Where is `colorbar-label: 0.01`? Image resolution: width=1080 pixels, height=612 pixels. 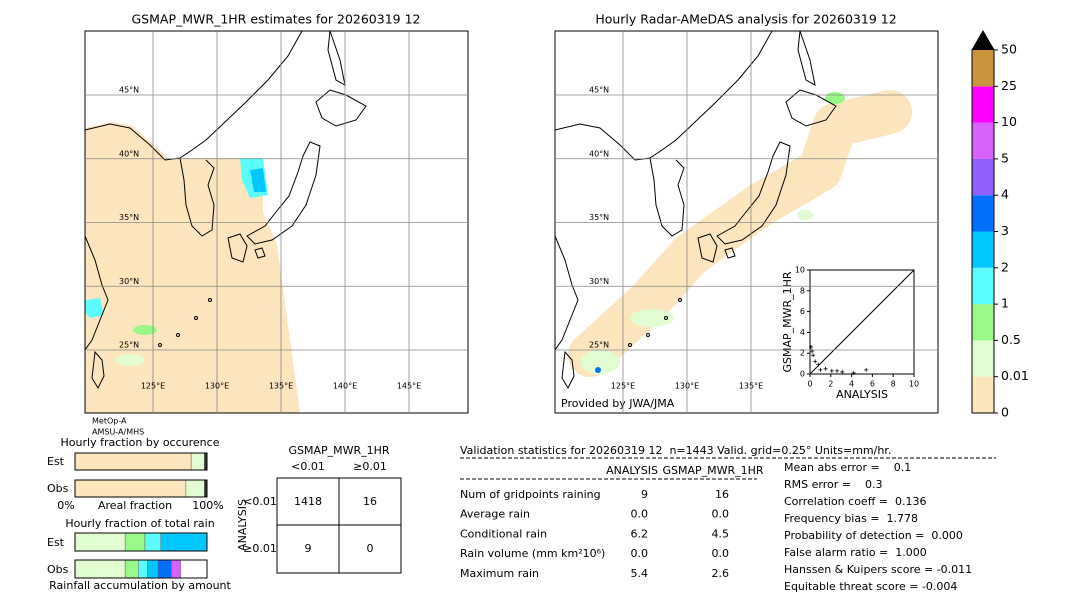
colorbar-label: 0.01 is located at coordinates (1015, 375).